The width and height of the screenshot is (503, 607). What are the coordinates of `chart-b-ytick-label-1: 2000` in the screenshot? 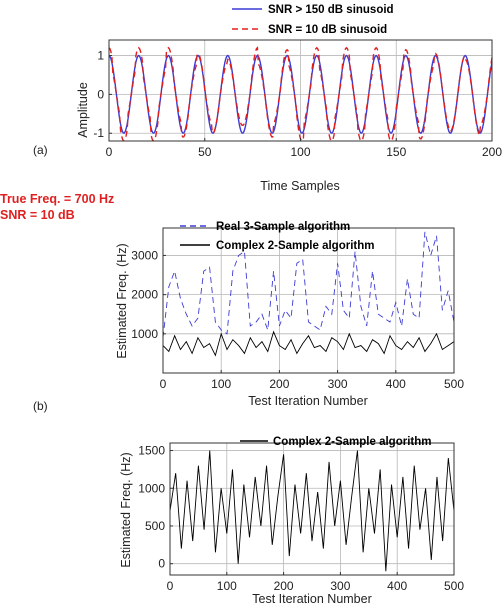 It's located at (144, 295).